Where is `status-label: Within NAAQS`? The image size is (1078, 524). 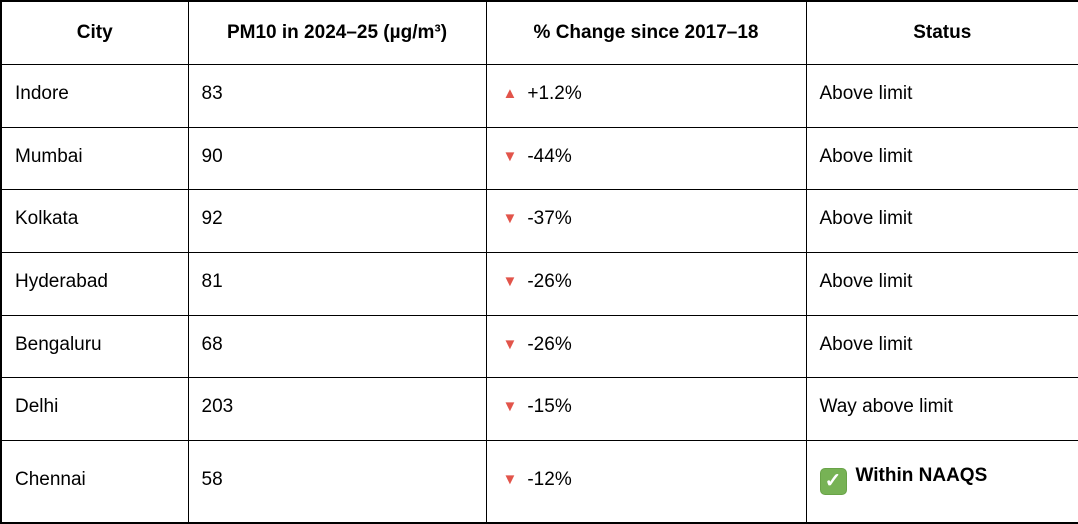
status-label: Within NAAQS is located at coordinates (921, 475).